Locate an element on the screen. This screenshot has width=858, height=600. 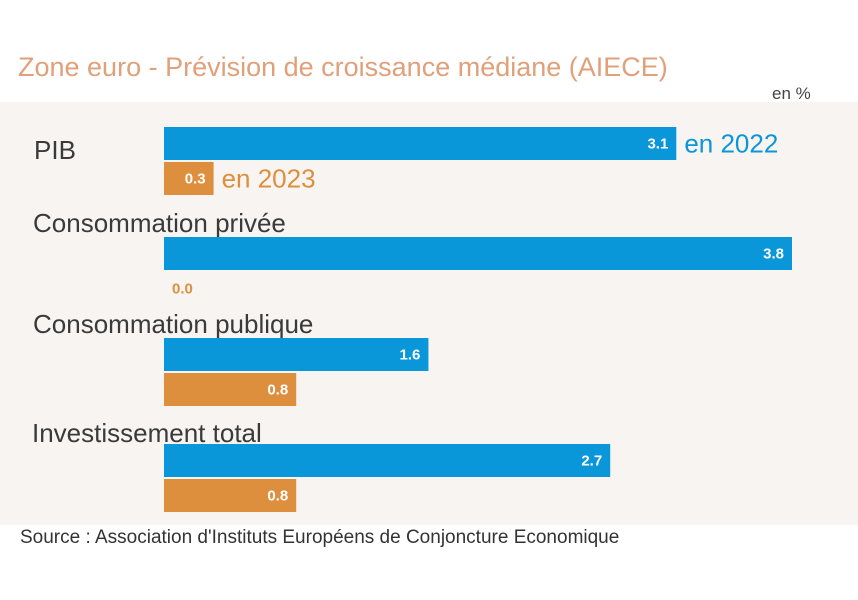
category-label-pib: PIB is located at coordinates (55, 150).